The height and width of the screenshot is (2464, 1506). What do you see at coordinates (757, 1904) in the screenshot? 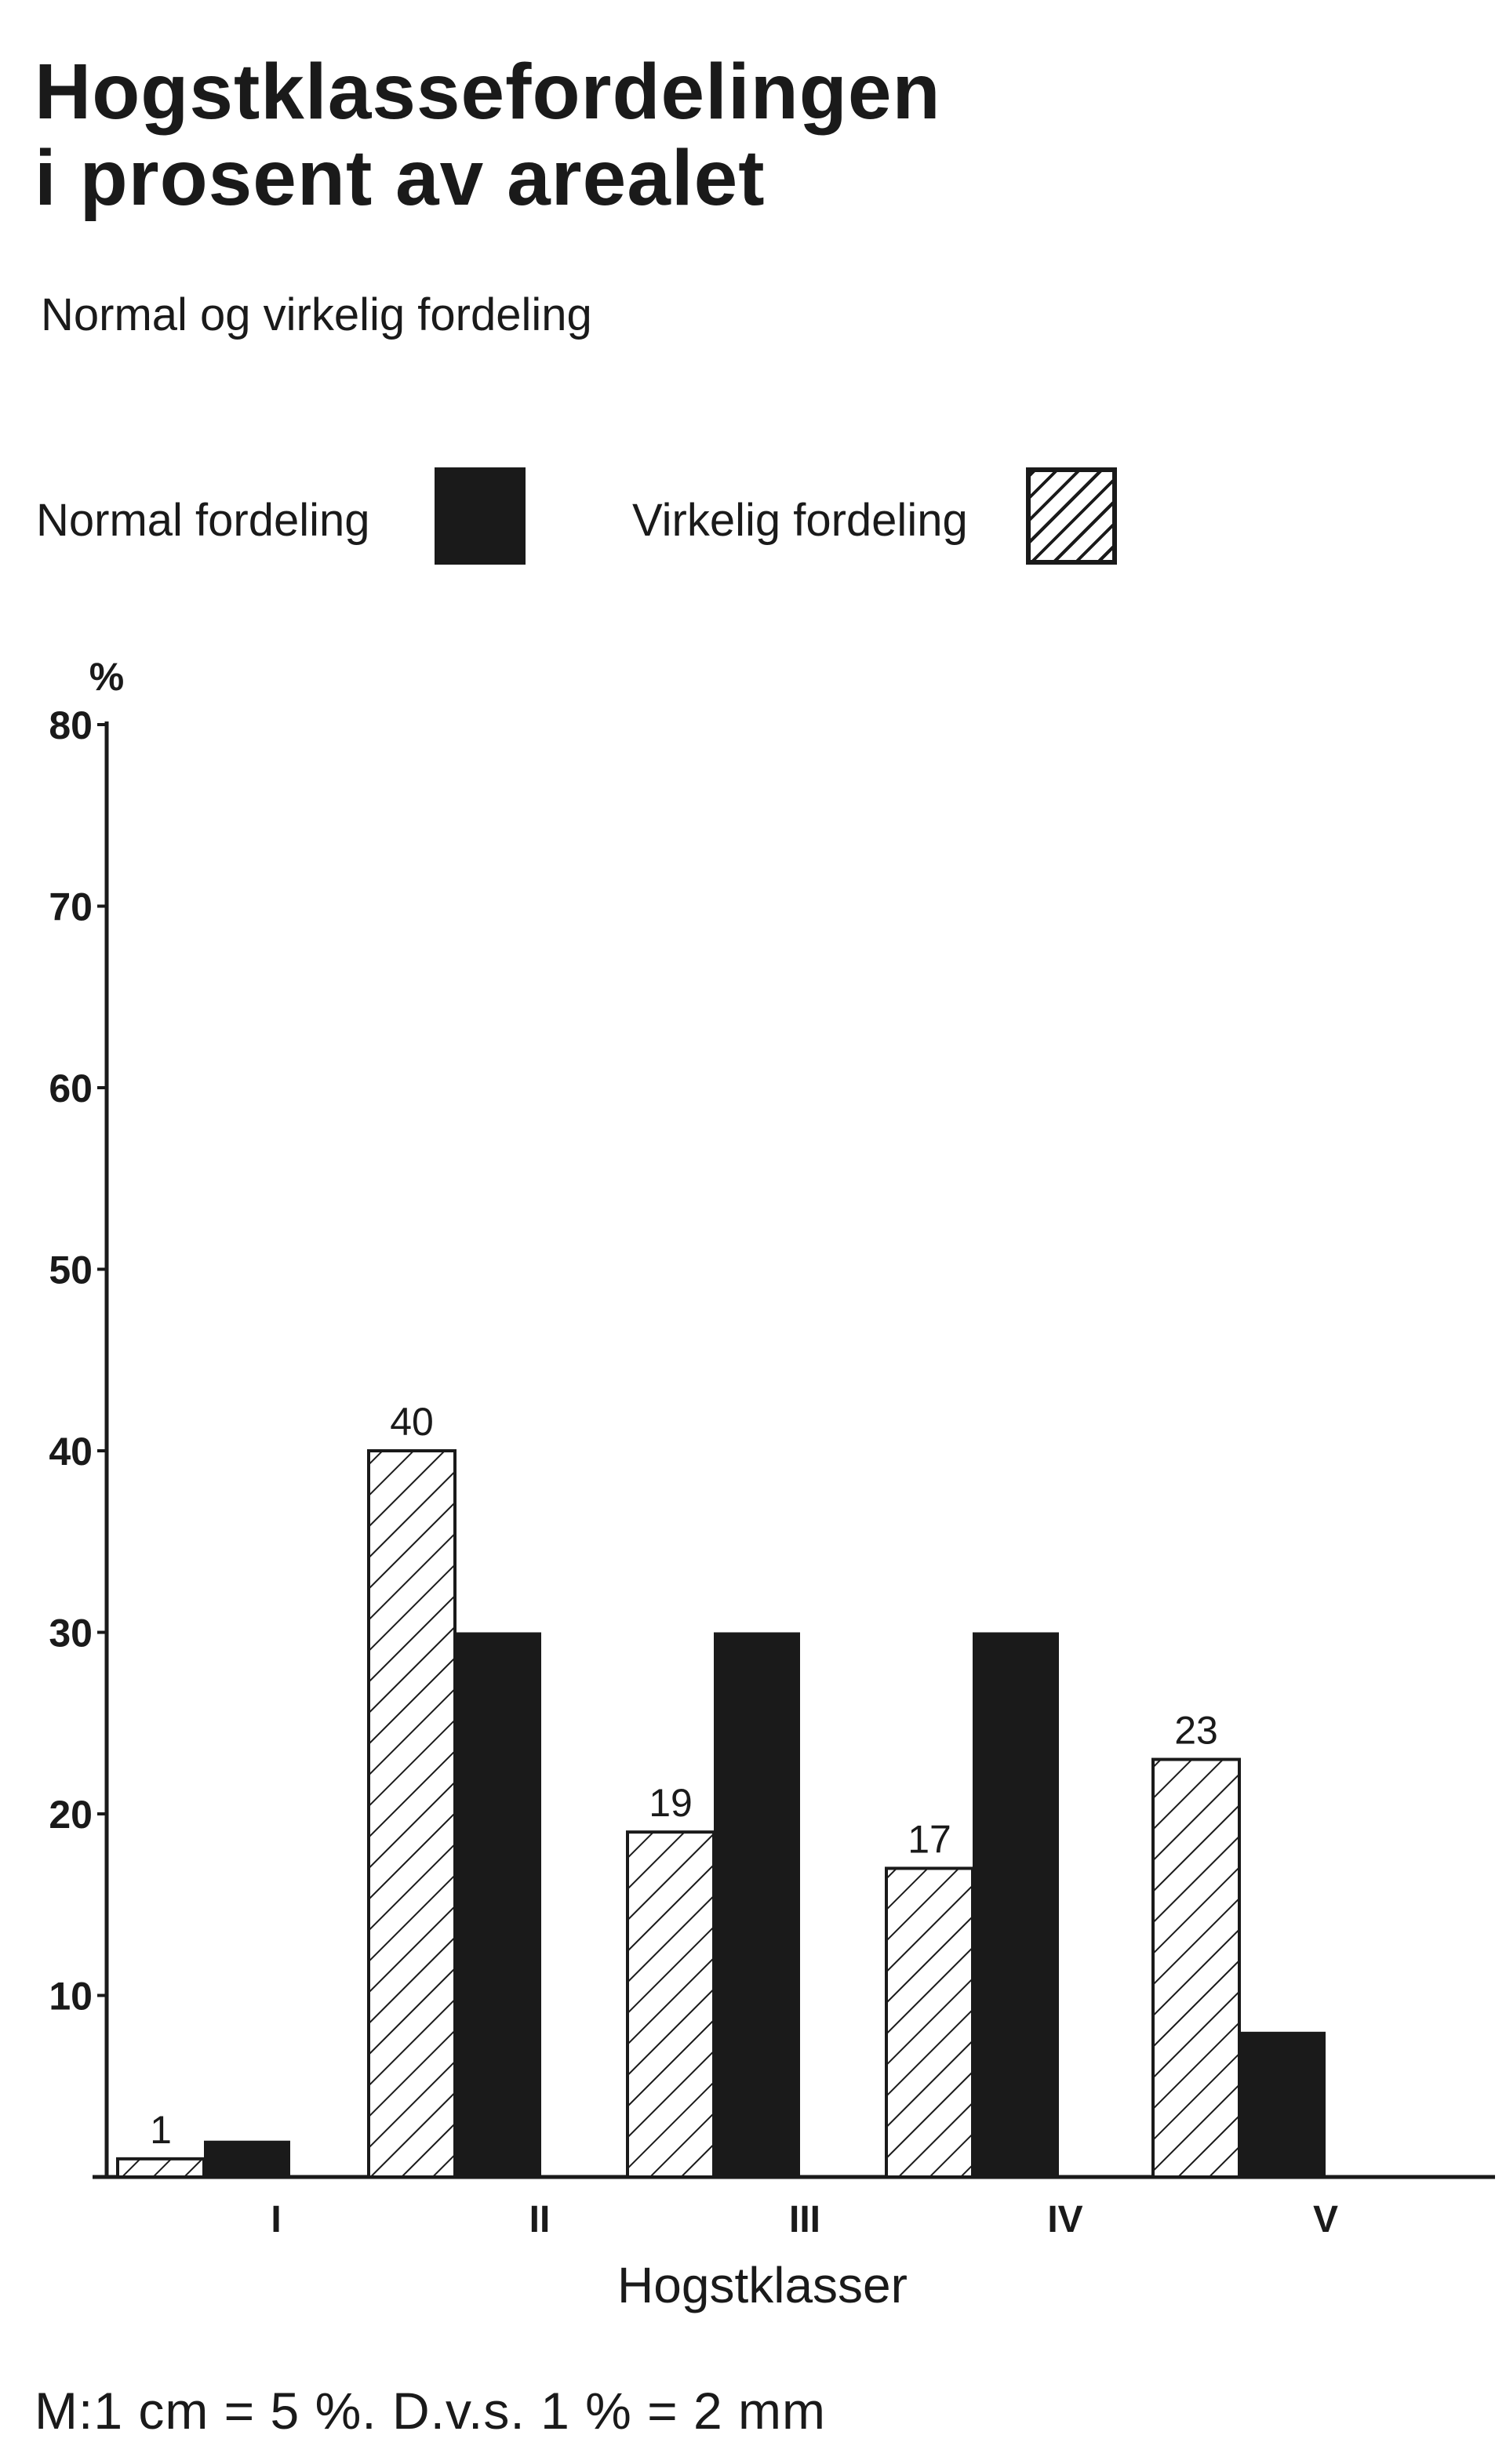
I see `bar-normal-III` at bounding box center [757, 1904].